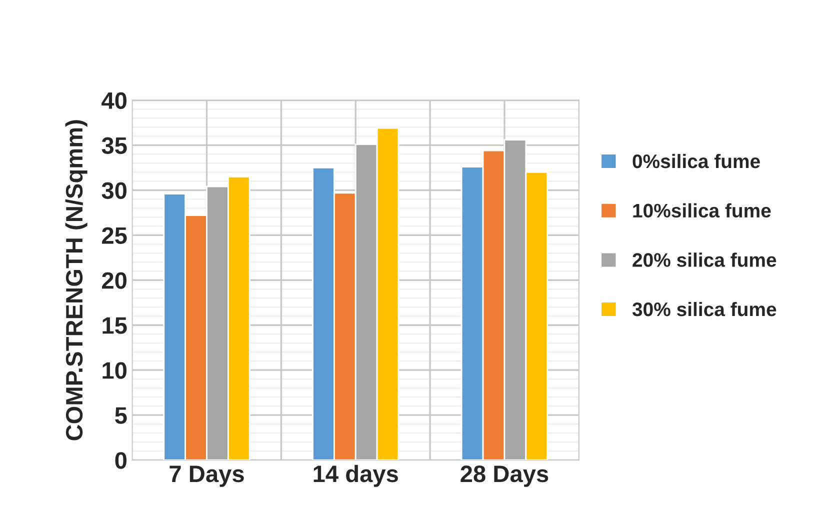  Describe the element at coordinates (114, 190) in the screenshot. I see `y-tick-label: 30` at that location.